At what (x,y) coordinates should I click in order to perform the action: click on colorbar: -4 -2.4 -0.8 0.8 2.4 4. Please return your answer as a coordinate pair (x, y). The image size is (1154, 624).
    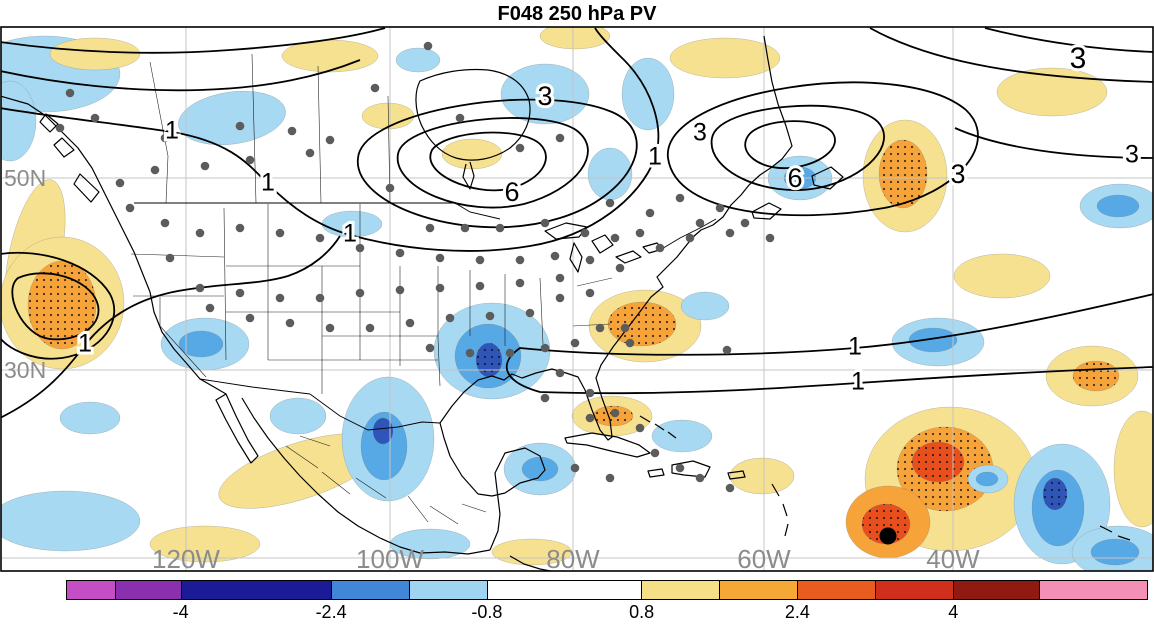
    Looking at the image, I should click on (607, 602).